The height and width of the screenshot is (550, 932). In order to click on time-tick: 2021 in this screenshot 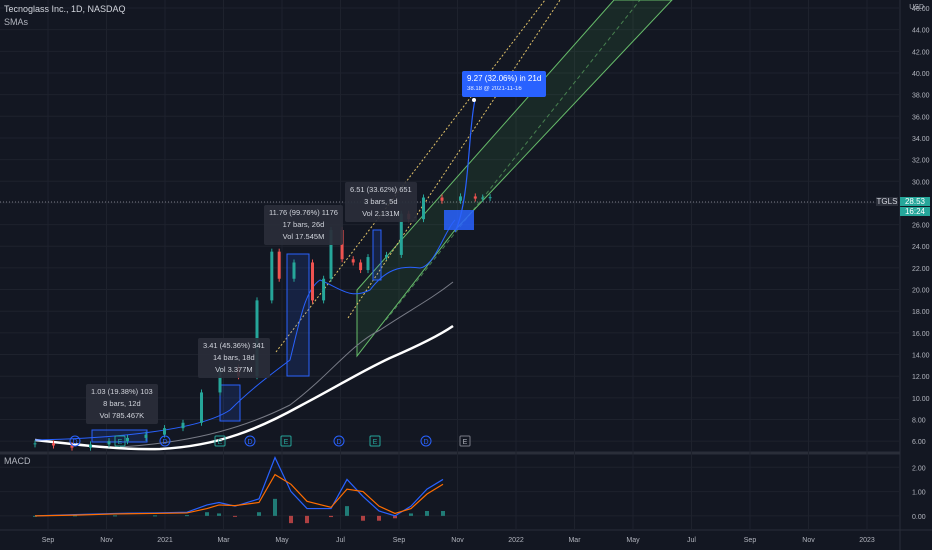, I will do `click(165, 540)`.